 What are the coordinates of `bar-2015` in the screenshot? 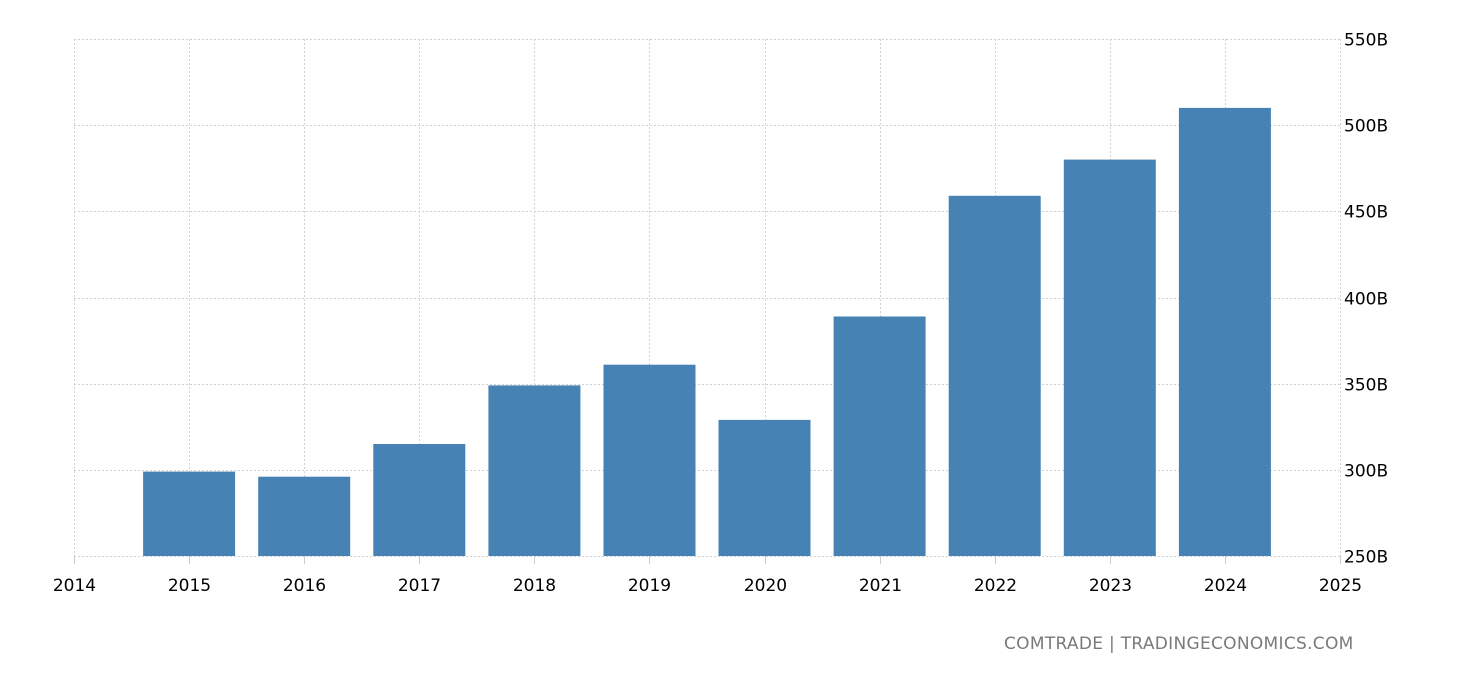 It's located at (189, 513).